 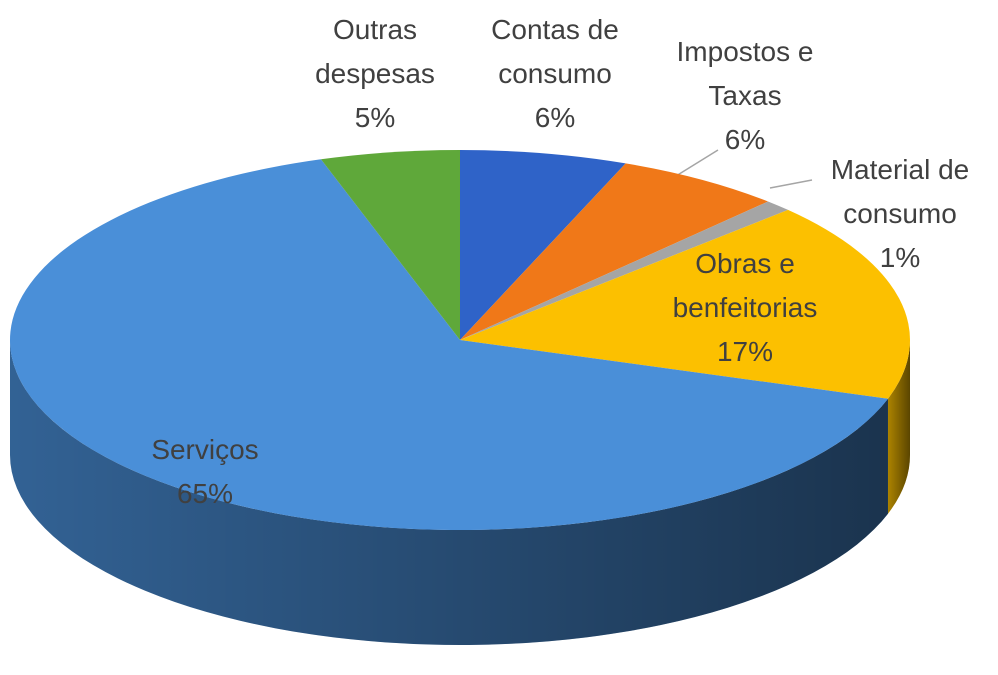 I want to click on value-label: 65%, so click(x=205, y=493).